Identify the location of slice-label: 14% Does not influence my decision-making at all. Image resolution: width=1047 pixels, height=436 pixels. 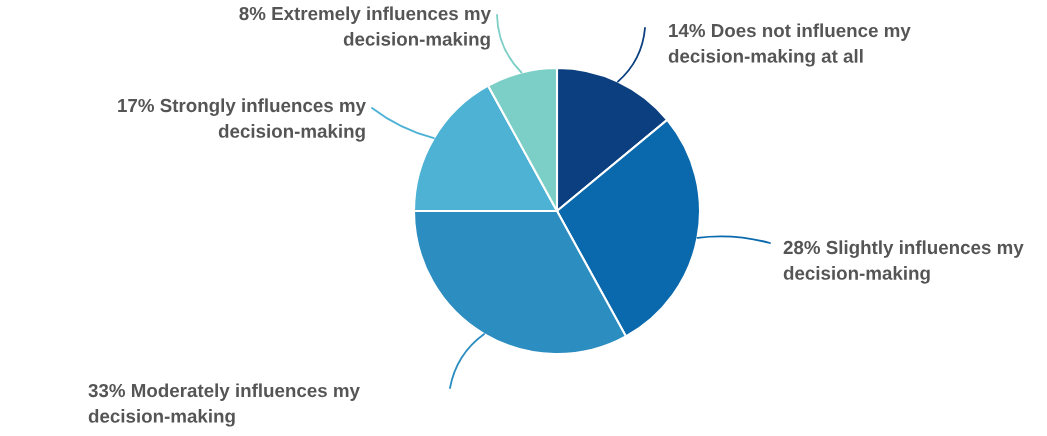
(789, 45).